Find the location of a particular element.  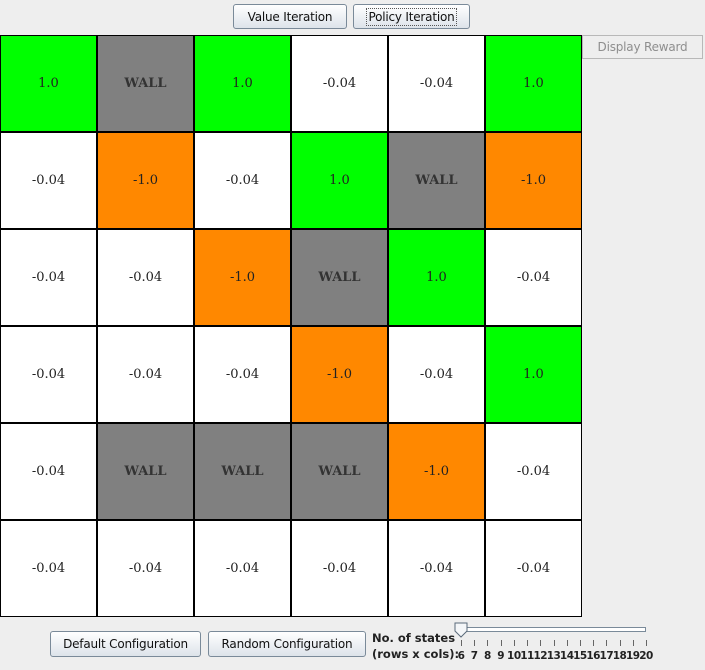

slider-ticks is located at coordinates (552, 645).